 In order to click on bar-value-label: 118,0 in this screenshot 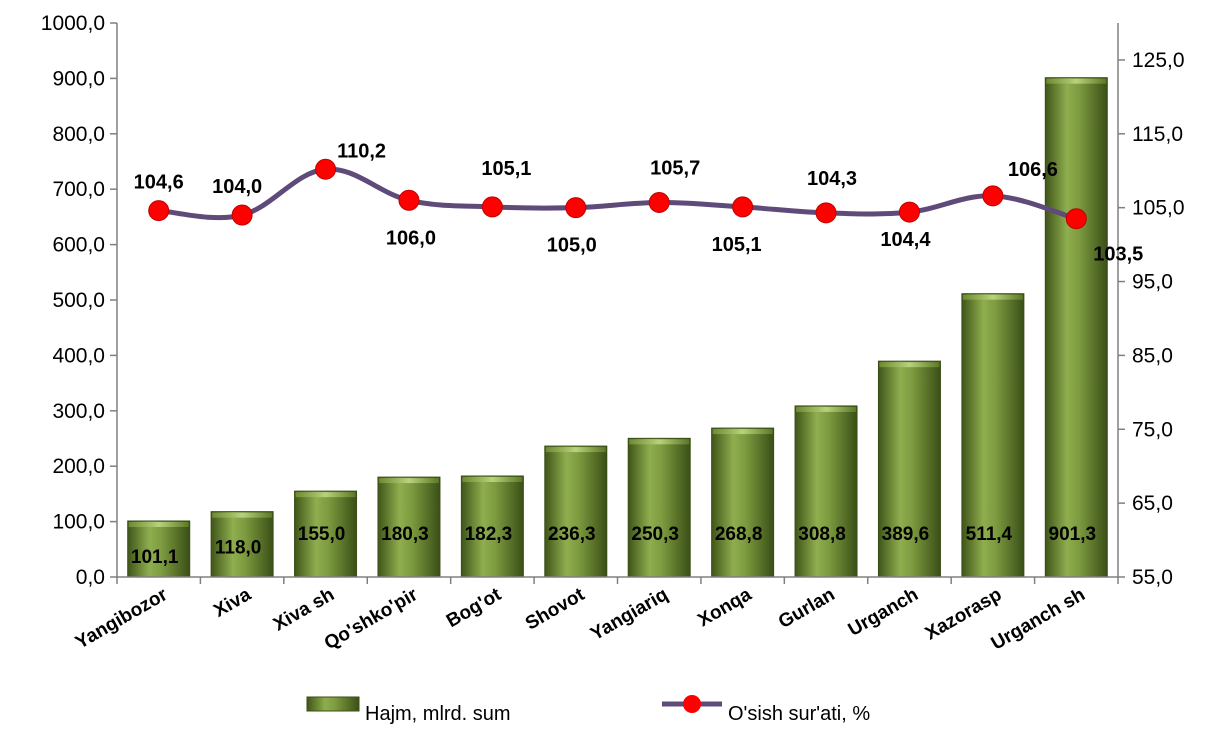, I will do `click(238, 548)`.